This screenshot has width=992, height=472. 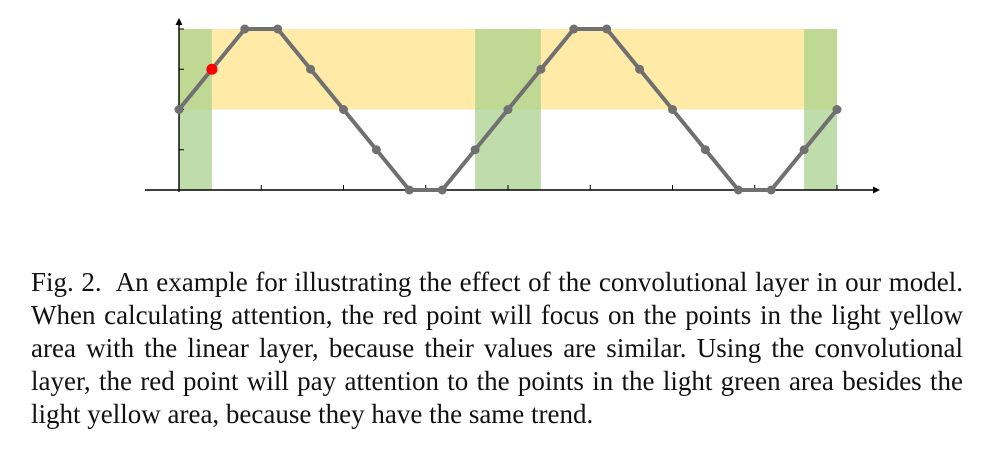 What do you see at coordinates (876, 190) in the screenshot?
I see `x-axis-arrow` at bounding box center [876, 190].